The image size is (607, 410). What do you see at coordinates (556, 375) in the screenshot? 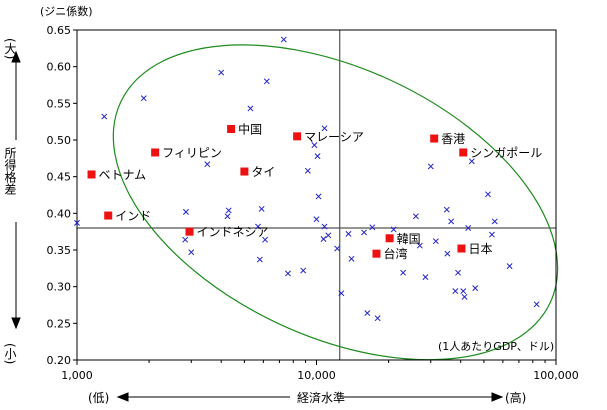
I see `x-tick-label: 100,000` at bounding box center [556, 375].